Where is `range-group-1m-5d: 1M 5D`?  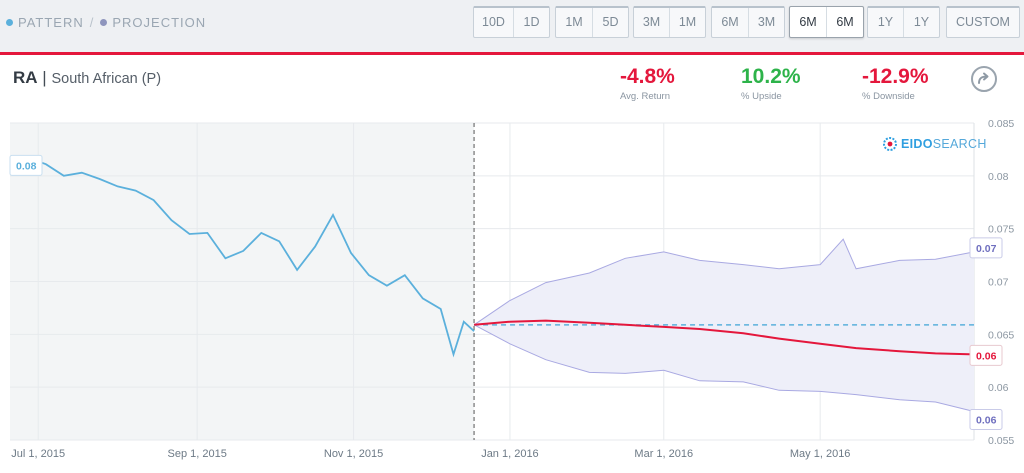 range-group-1m-5d: 1M 5D is located at coordinates (592, 22).